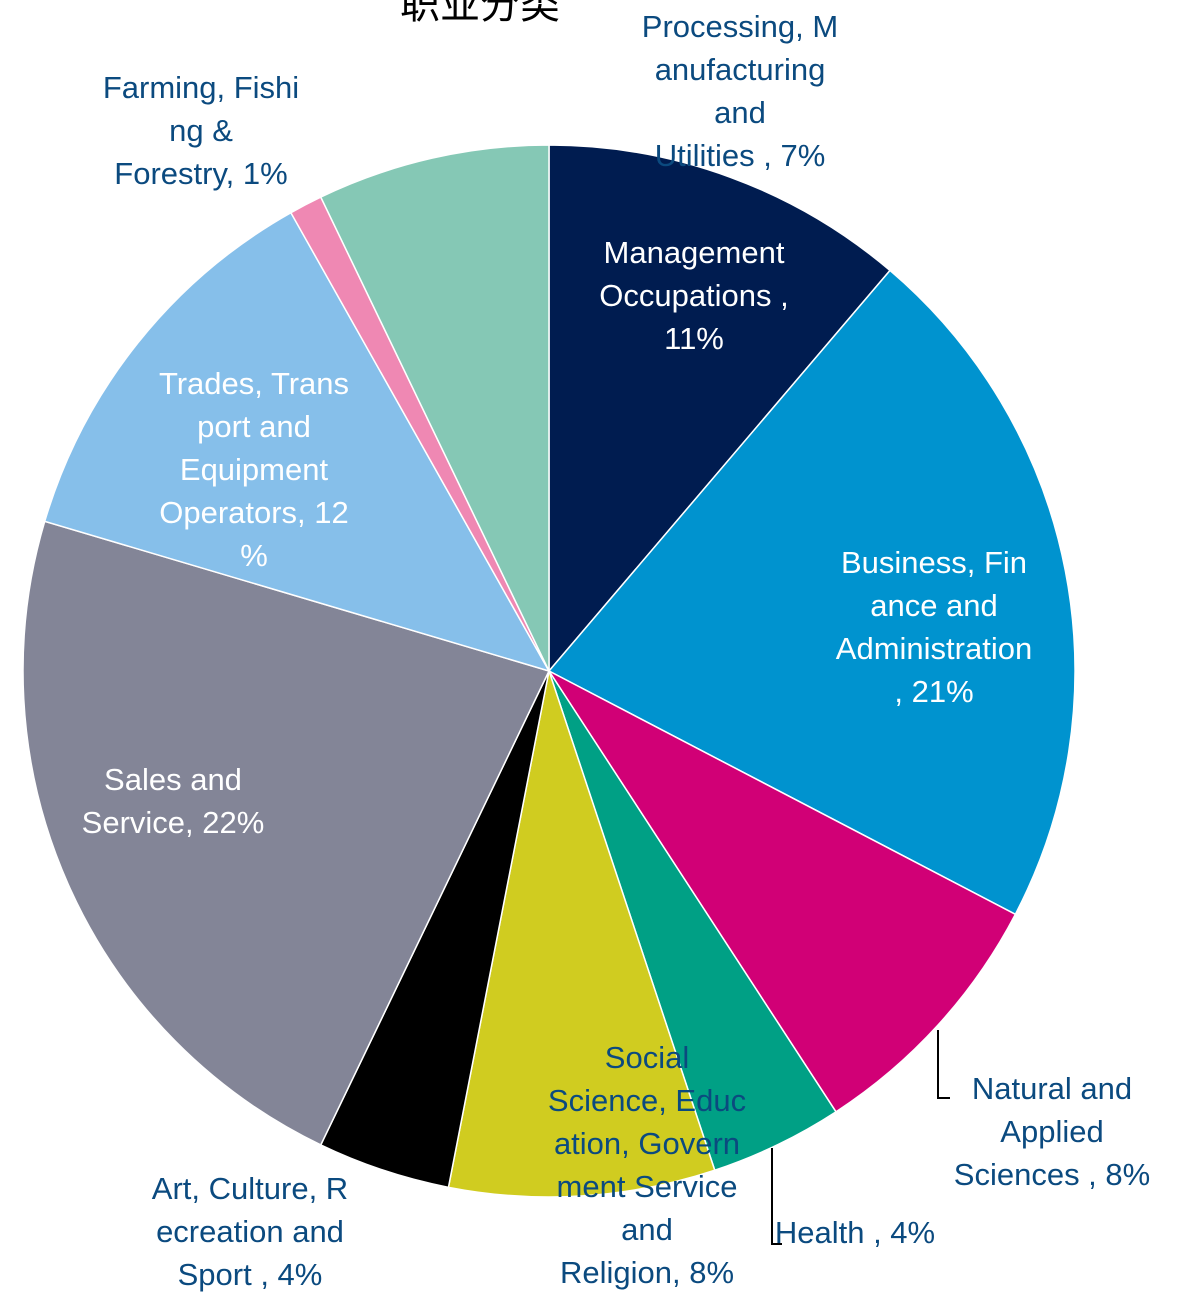 Image resolution: width=1198 pixels, height=1296 pixels. I want to click on slice-label-line: ance and, so click(934, 605).